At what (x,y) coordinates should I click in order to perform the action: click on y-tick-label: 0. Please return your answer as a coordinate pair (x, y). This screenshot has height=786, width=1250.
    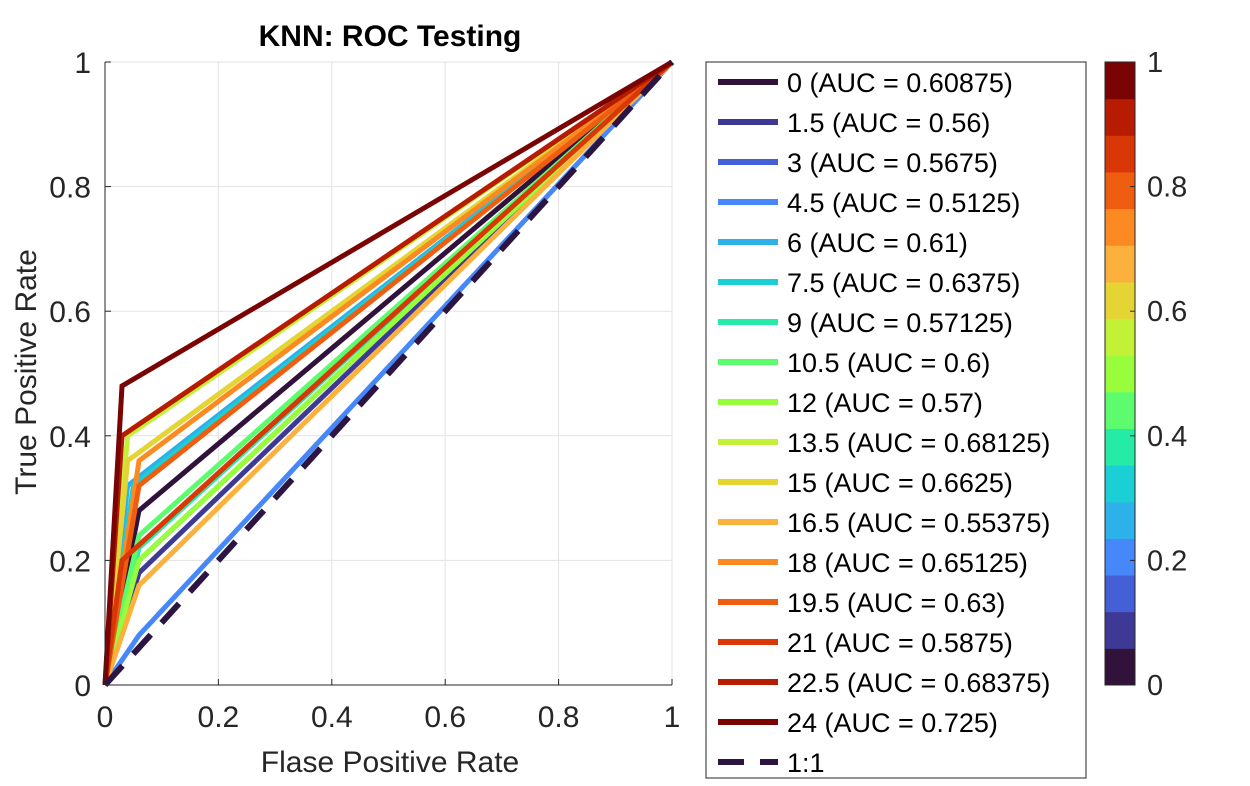
    Looking at the image, I should click on (82, 686).